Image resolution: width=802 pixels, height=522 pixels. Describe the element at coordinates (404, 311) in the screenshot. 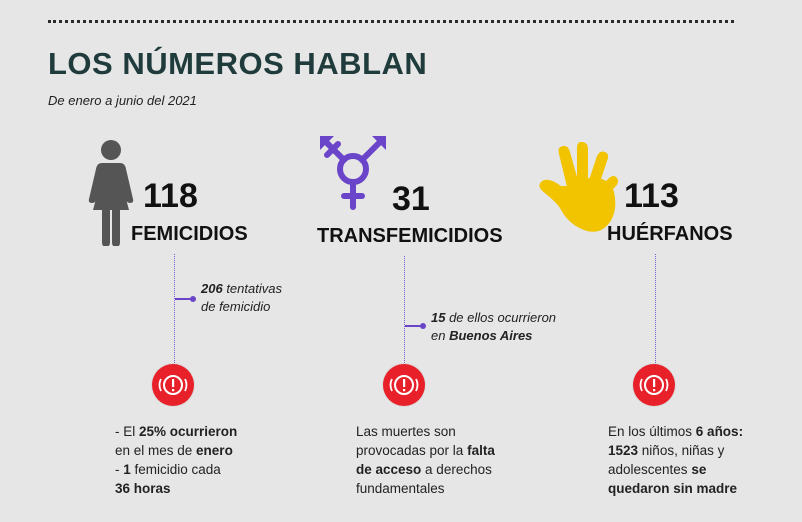

I see `transfemicidios-timeline` at that location.